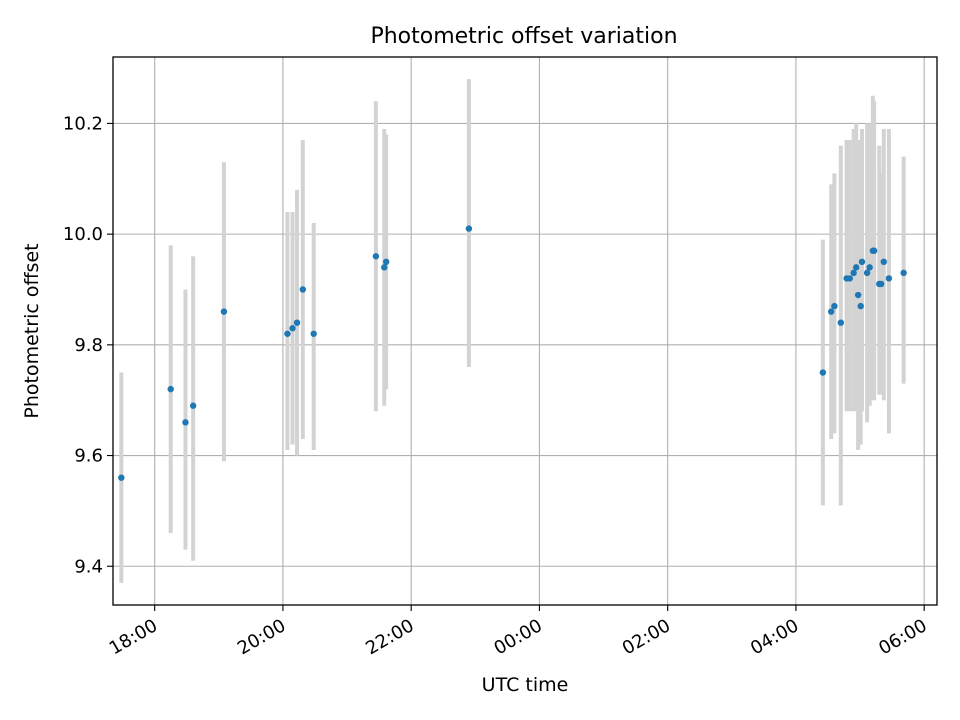 Image resolution: width=960 pixels, height=720 pixels. I want to click on y-tick-label: 9.4, so click(88, 566).